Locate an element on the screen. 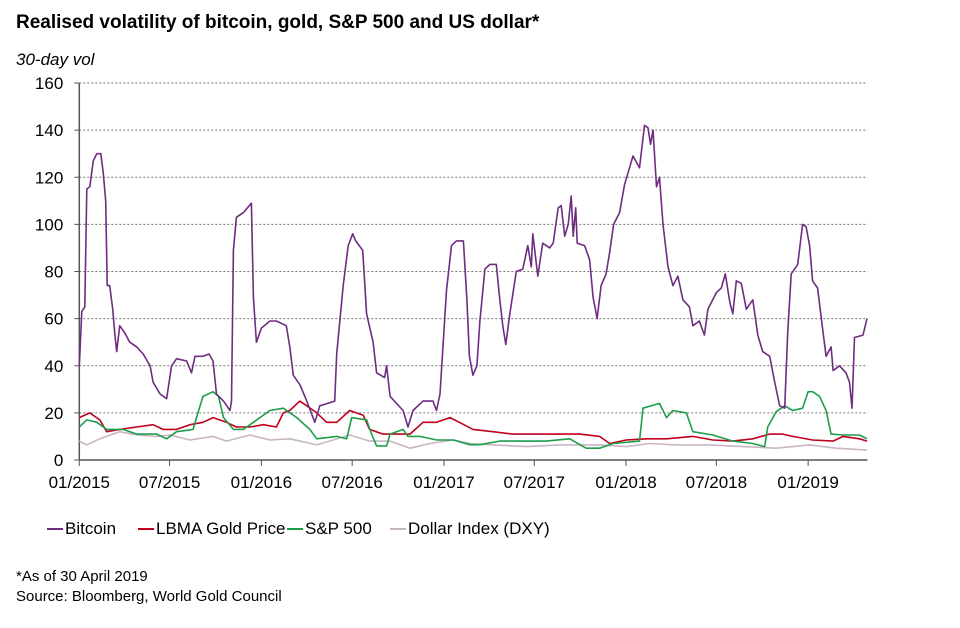 The width and height of the screenshot is (960, 628). y-tick-label: 140 is located at coordinates (49, 130).